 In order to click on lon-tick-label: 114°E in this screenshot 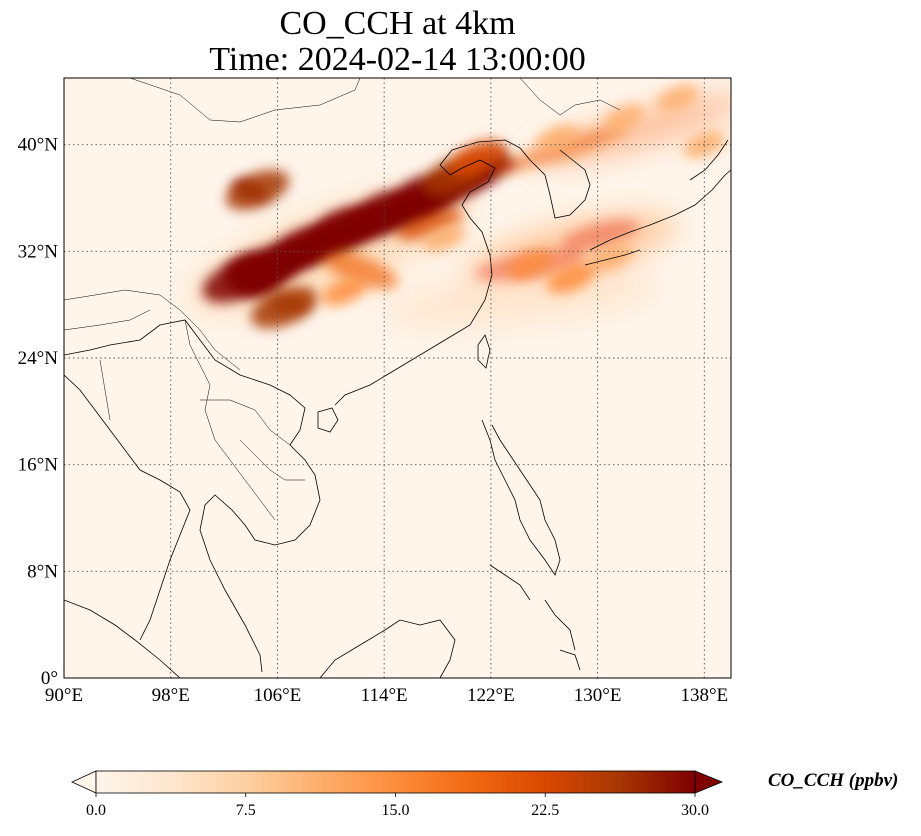, I will do `click(384, 695)`.